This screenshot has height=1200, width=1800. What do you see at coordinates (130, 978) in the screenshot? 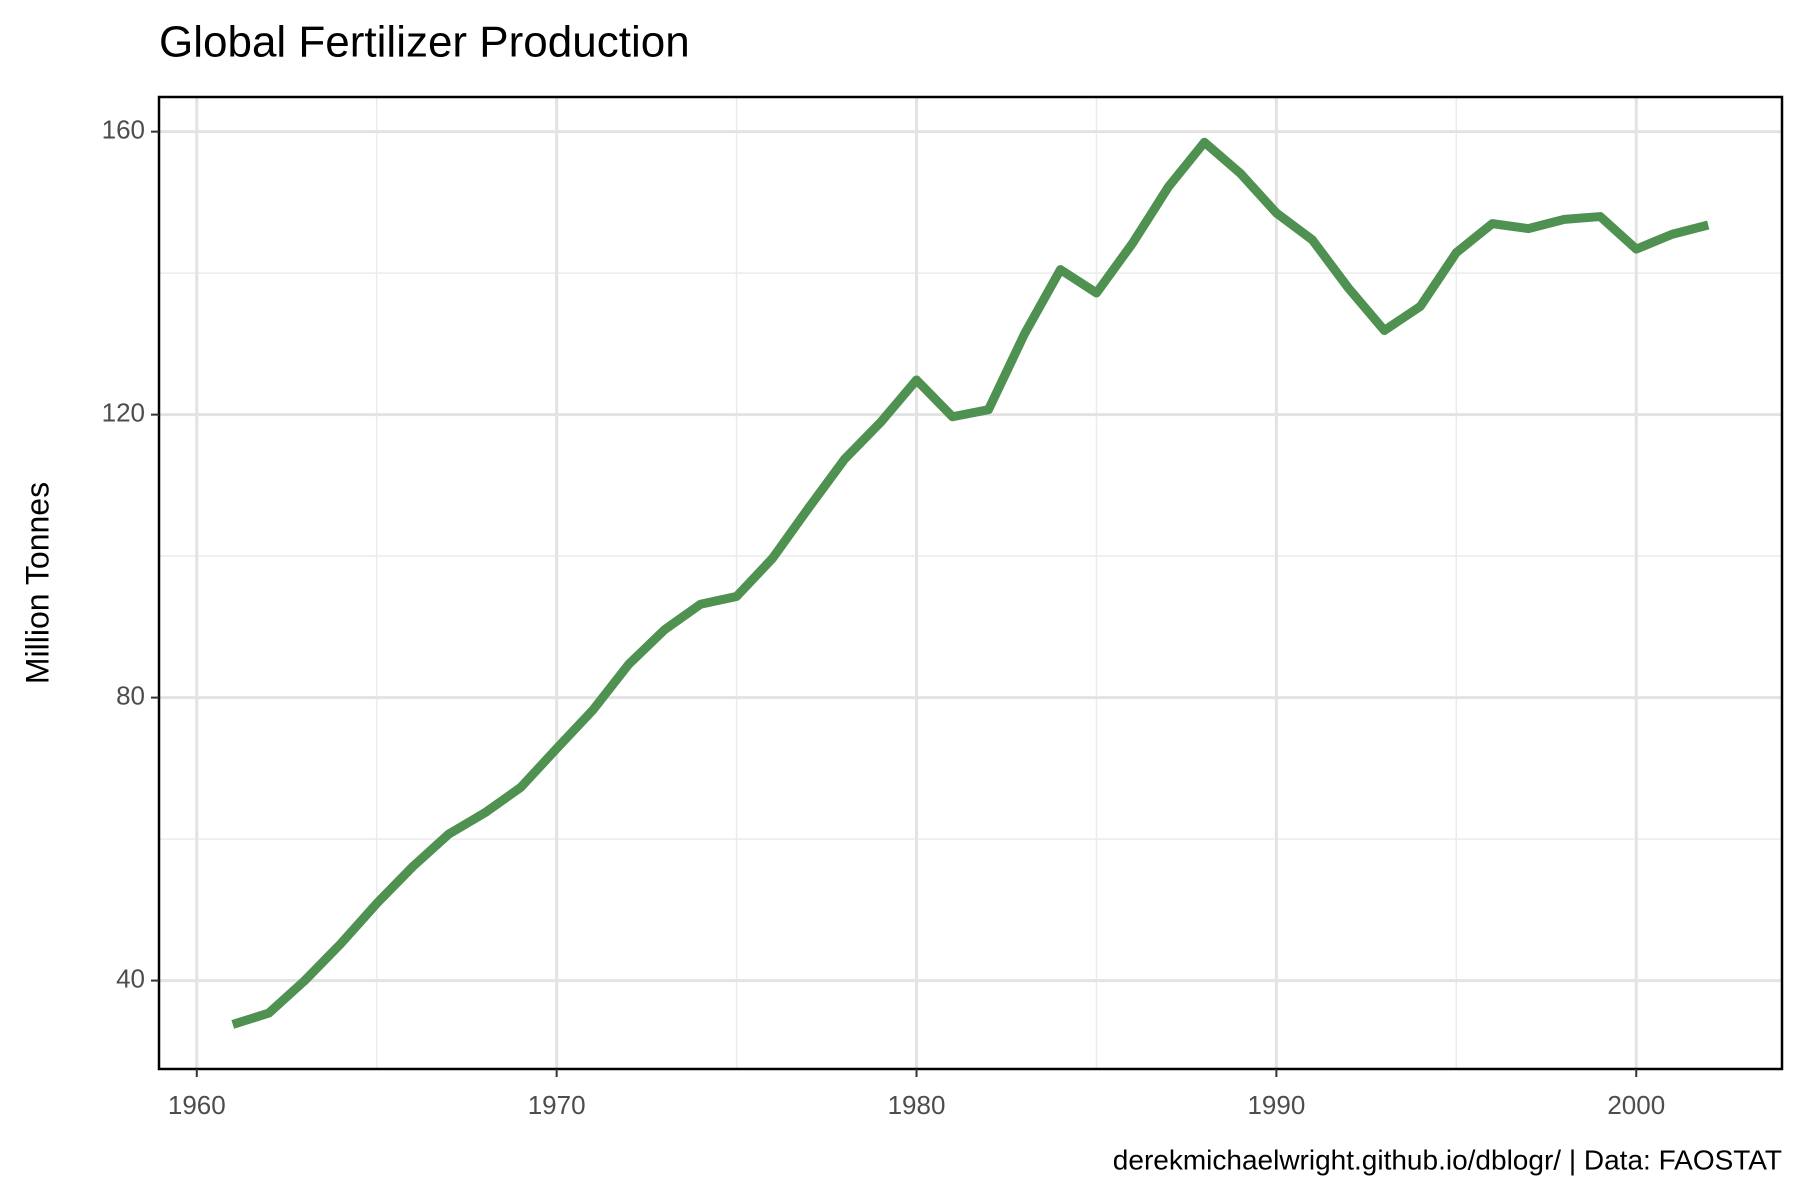
I see `y-tick-label: 40` at bounding box center [130, 978].